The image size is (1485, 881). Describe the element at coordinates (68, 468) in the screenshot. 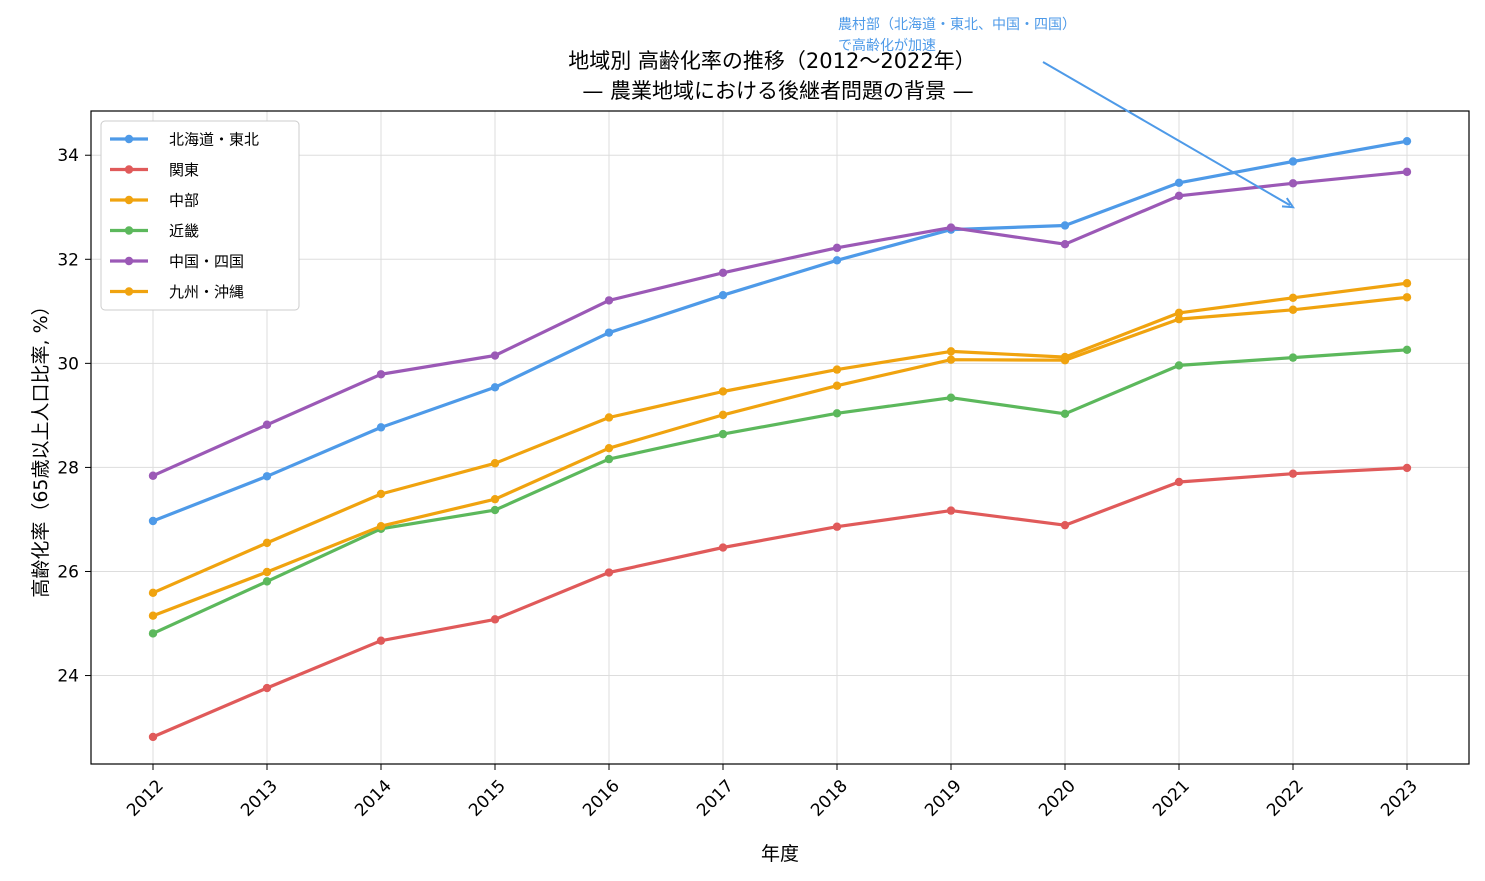

I see `y-tick-label: 28` at that location.